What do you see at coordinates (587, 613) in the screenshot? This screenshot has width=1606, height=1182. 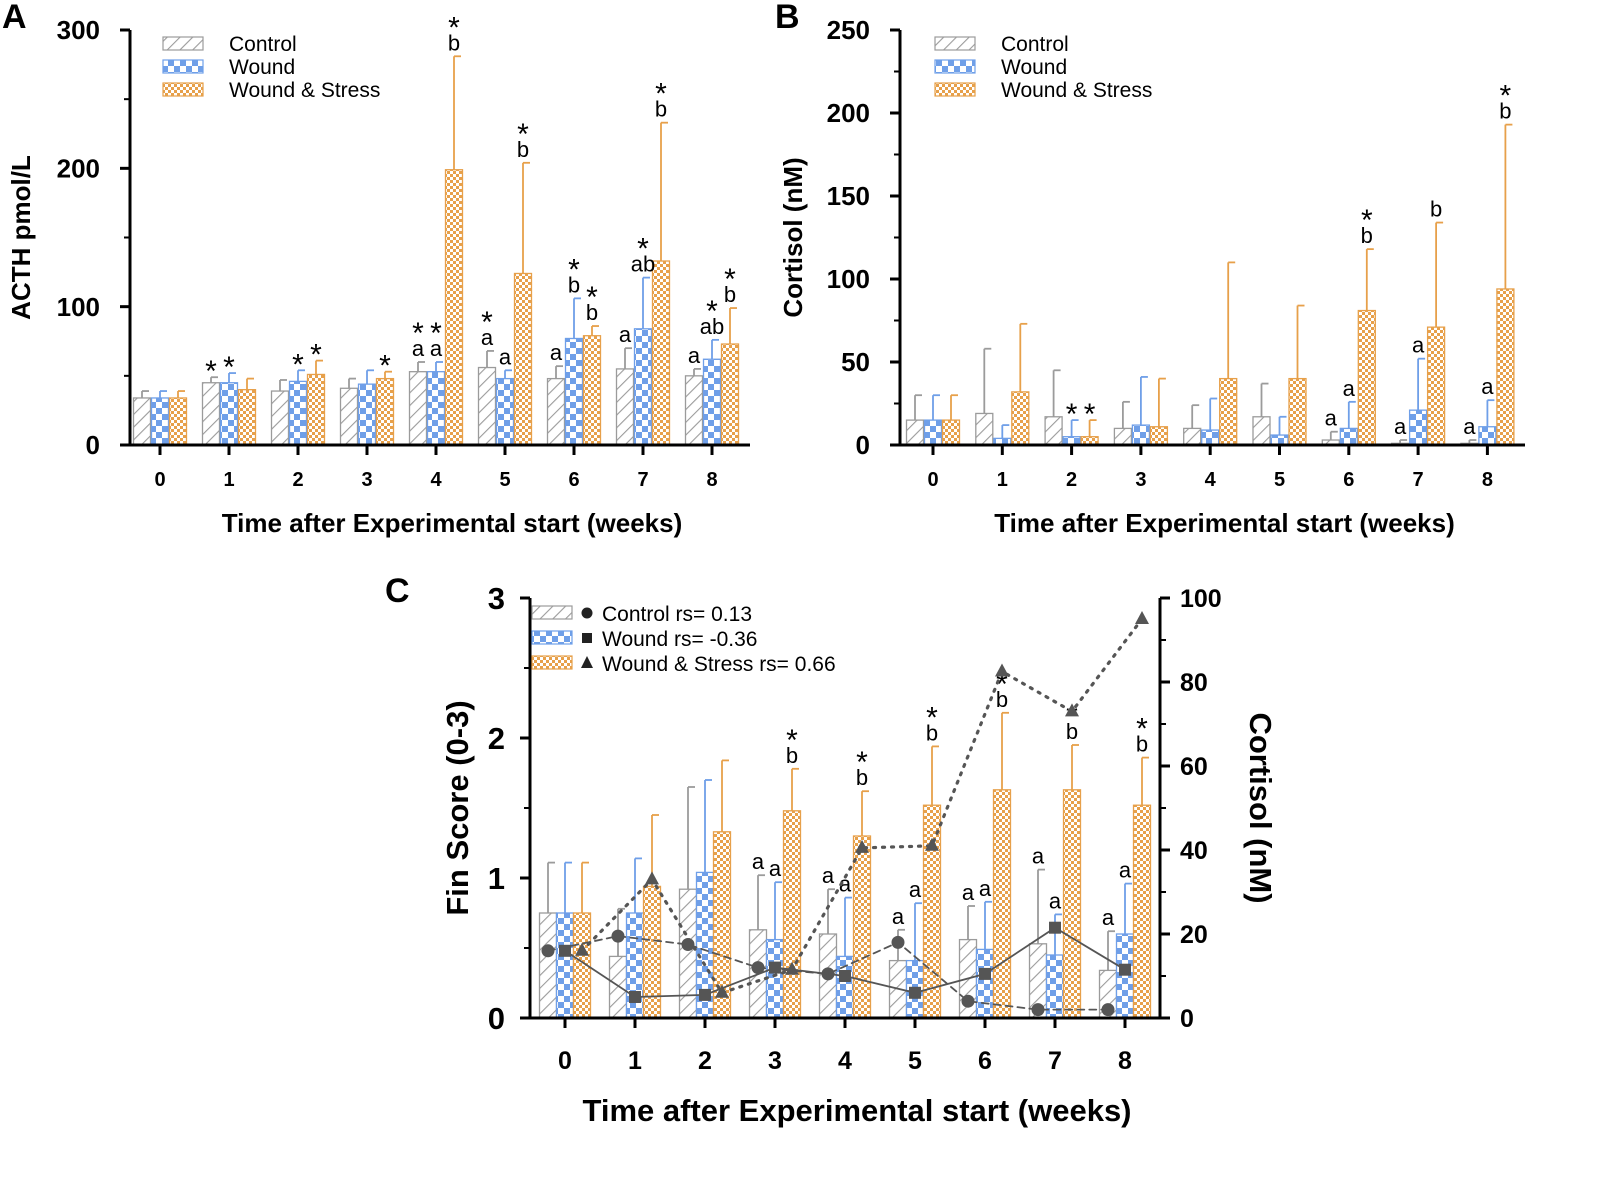 I see `legend-marker-circle` at bounding box center [587, 613].